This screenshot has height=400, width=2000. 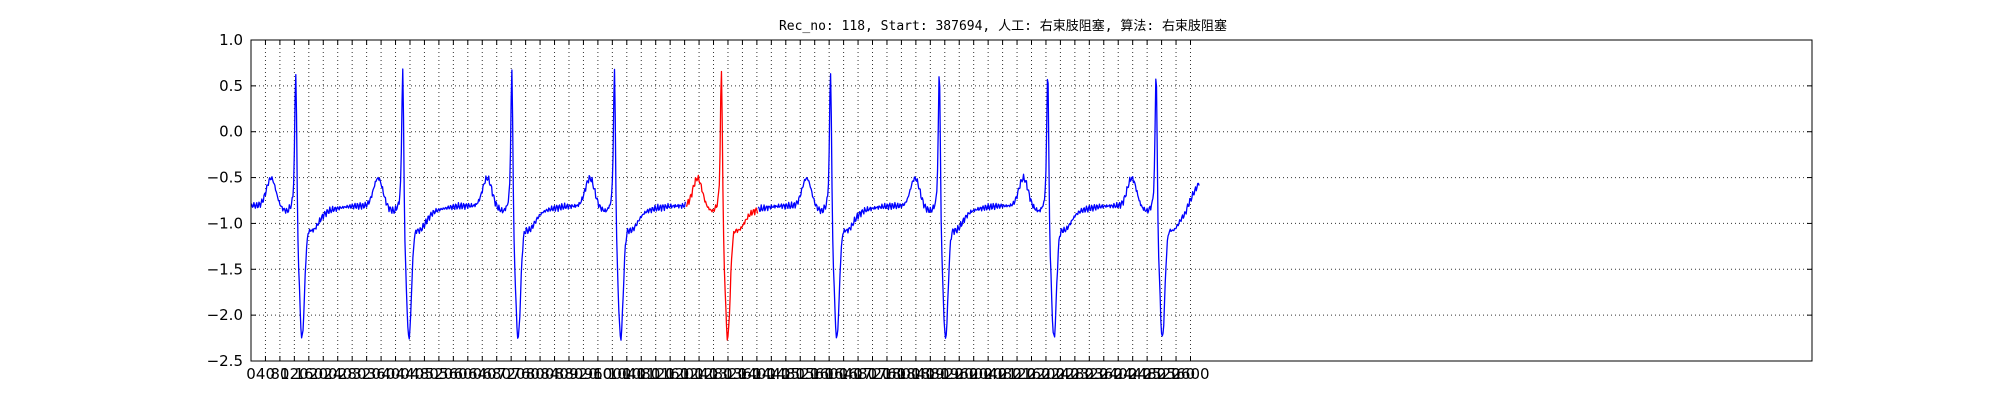 I want to click on x-tick-label: 1720, so click(x=872, y=374).